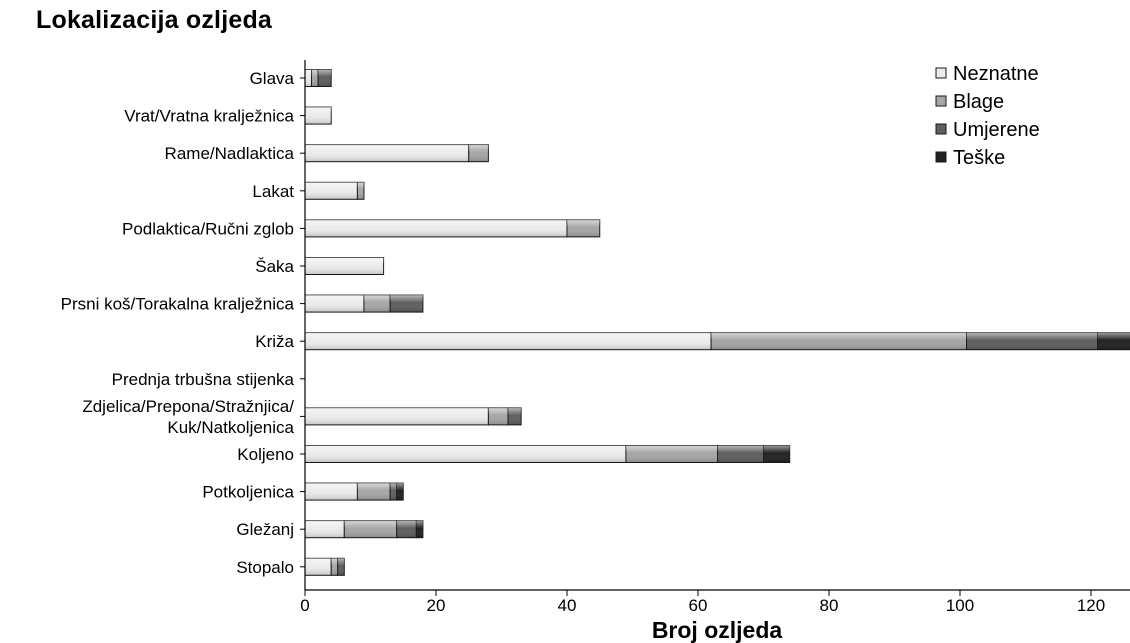 Image resolution: width=1130 pixels, height=643 pixels. Describe the element at coordinates (273, 191) in the screenshot. I see `category-label: Lakat` at that location.